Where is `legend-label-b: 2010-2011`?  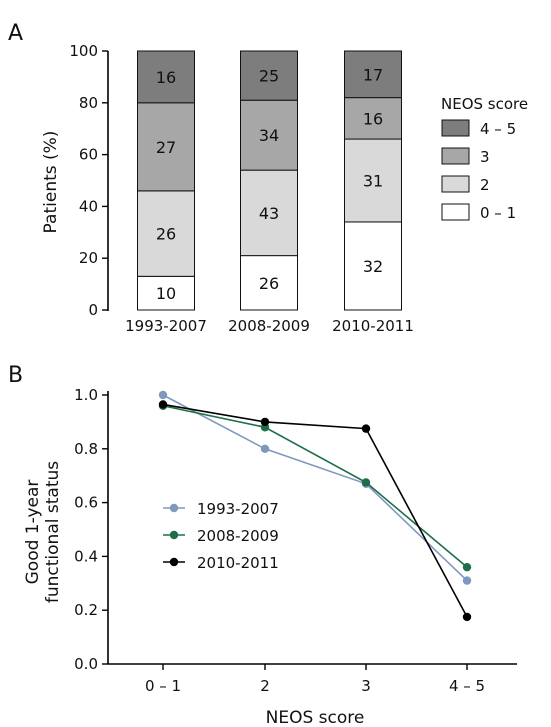 legend-label-b: 2010-2011 is located at coordinates (238, 563).